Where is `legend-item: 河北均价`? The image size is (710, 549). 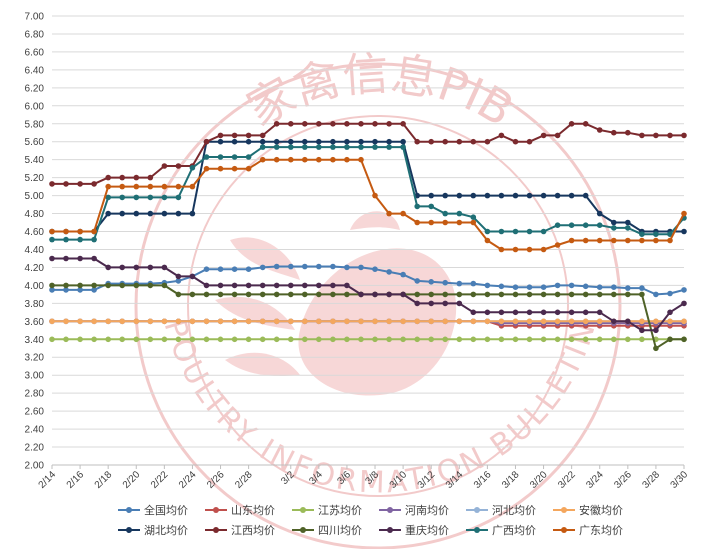 legend-item: 河北均价 is located at coordinates (501, 510).